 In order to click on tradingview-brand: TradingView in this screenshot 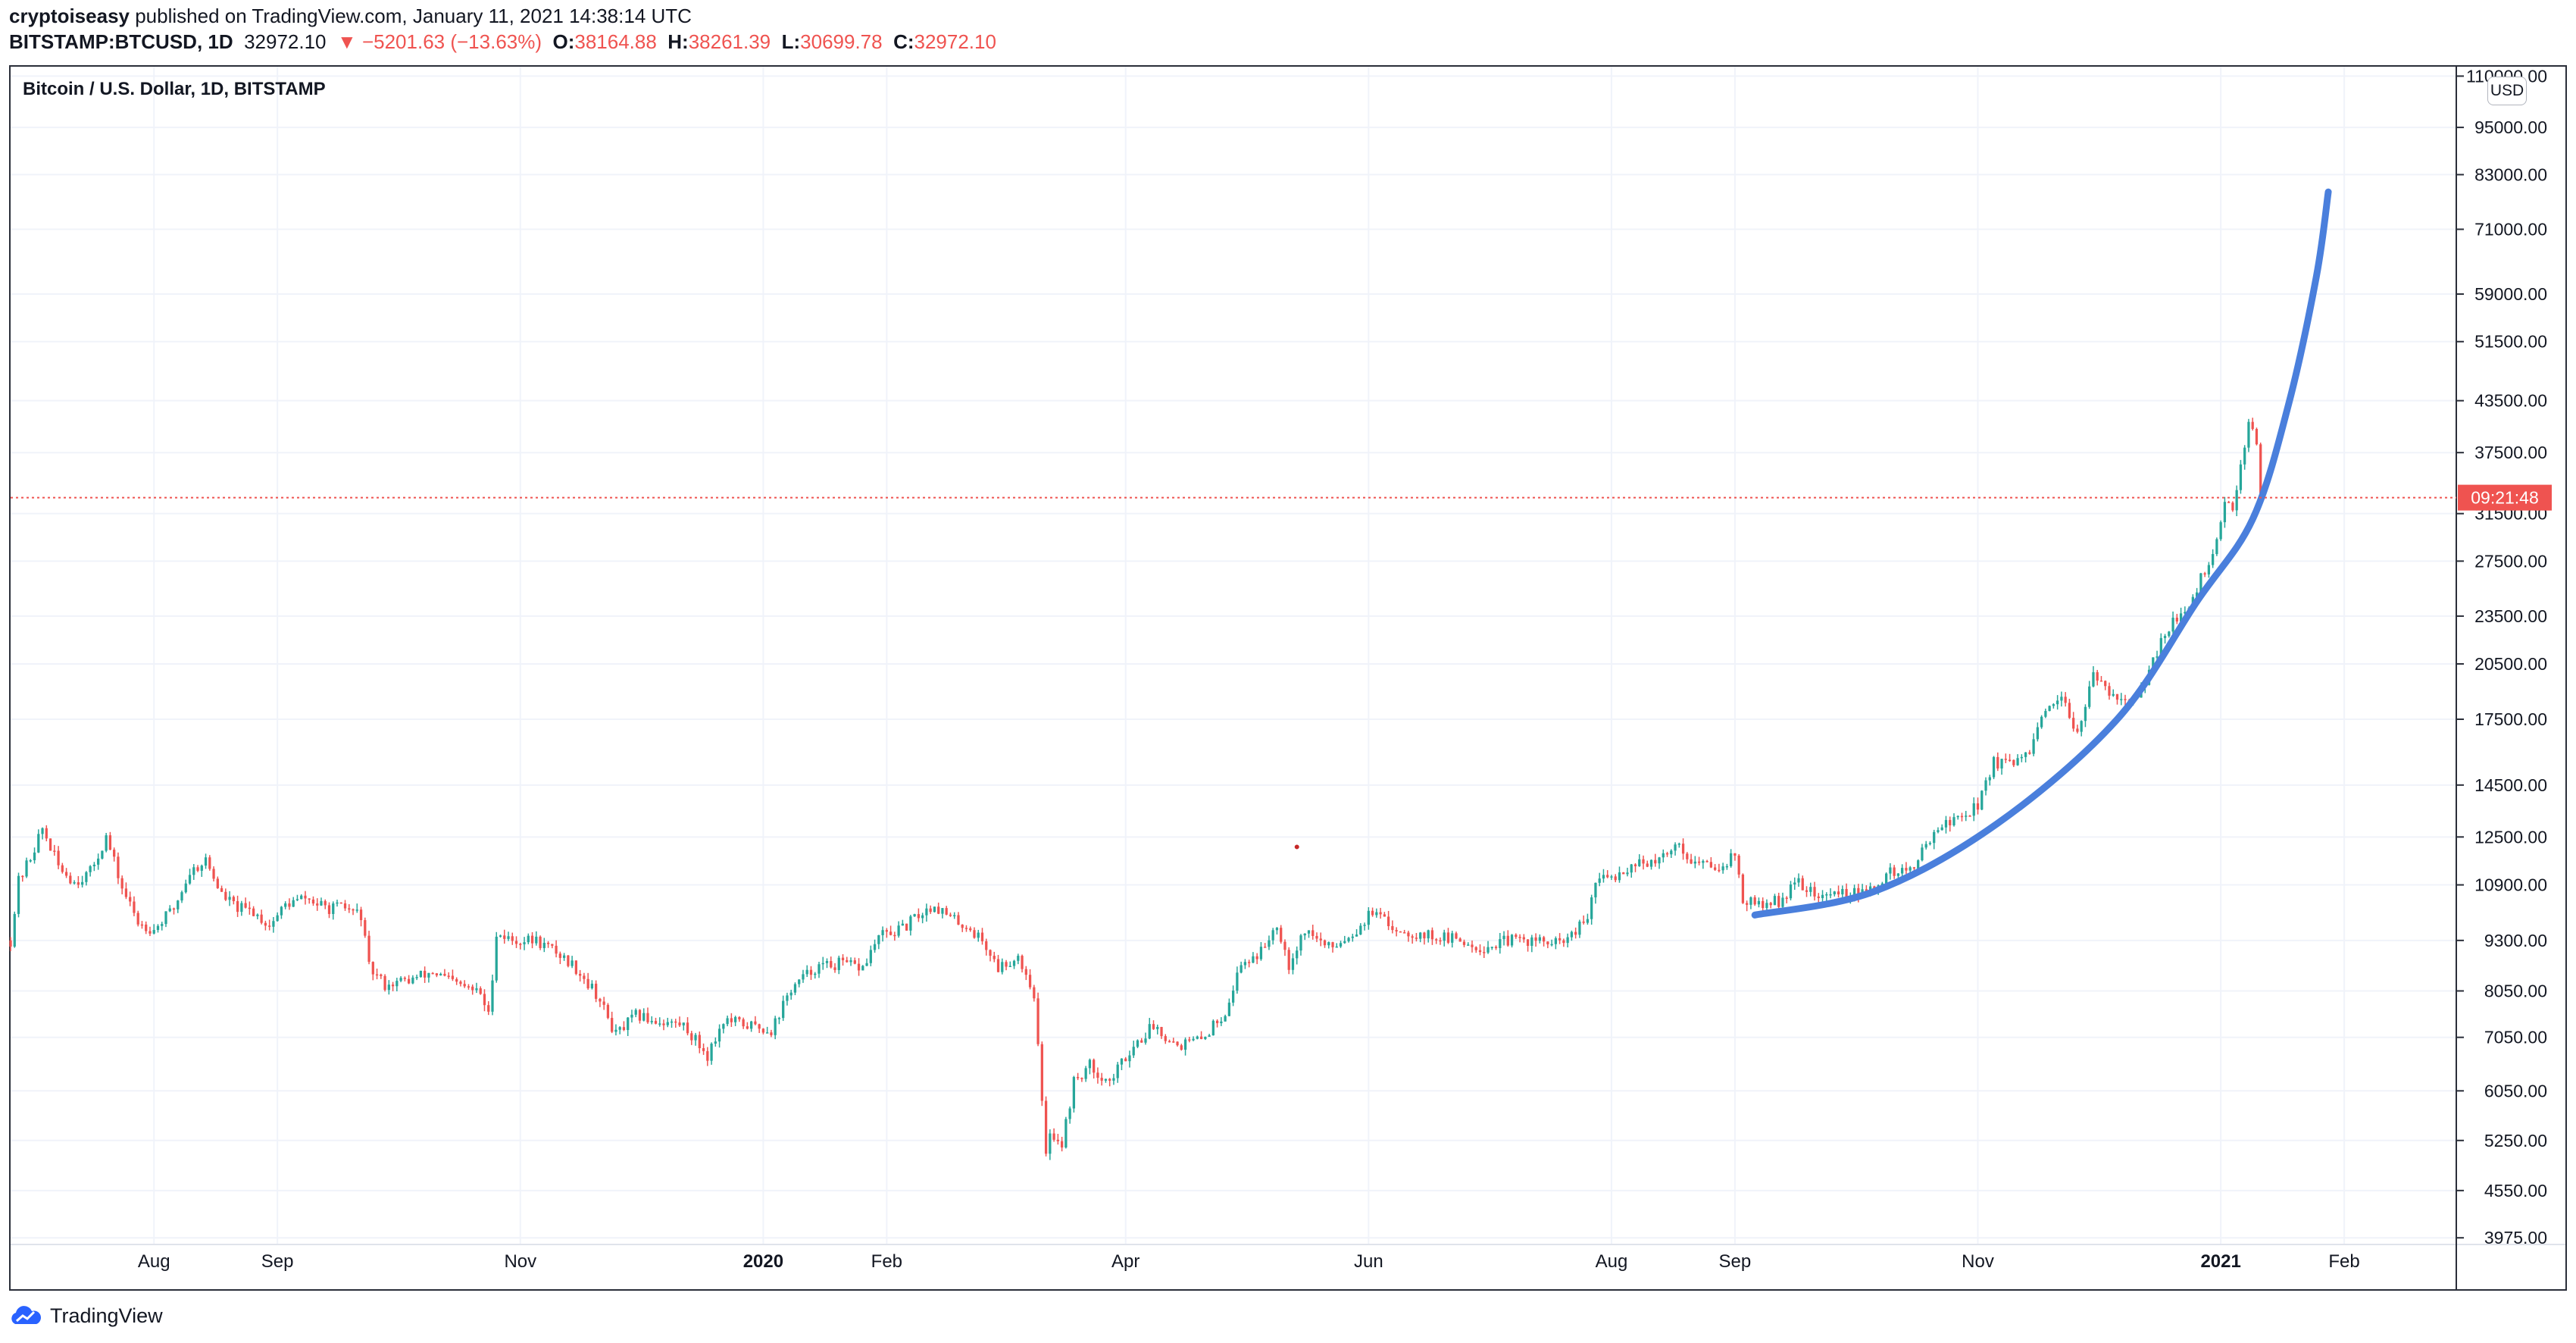, I will do `click(85, 1316)`.